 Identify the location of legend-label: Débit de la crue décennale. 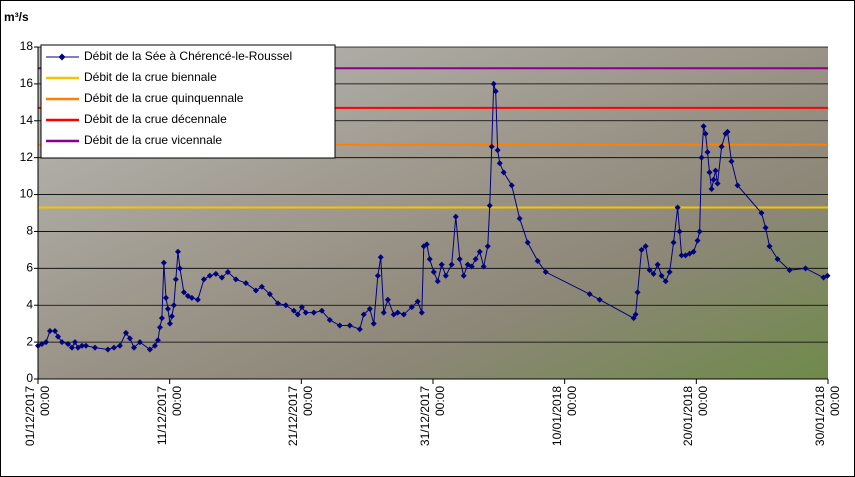
(155, 119).